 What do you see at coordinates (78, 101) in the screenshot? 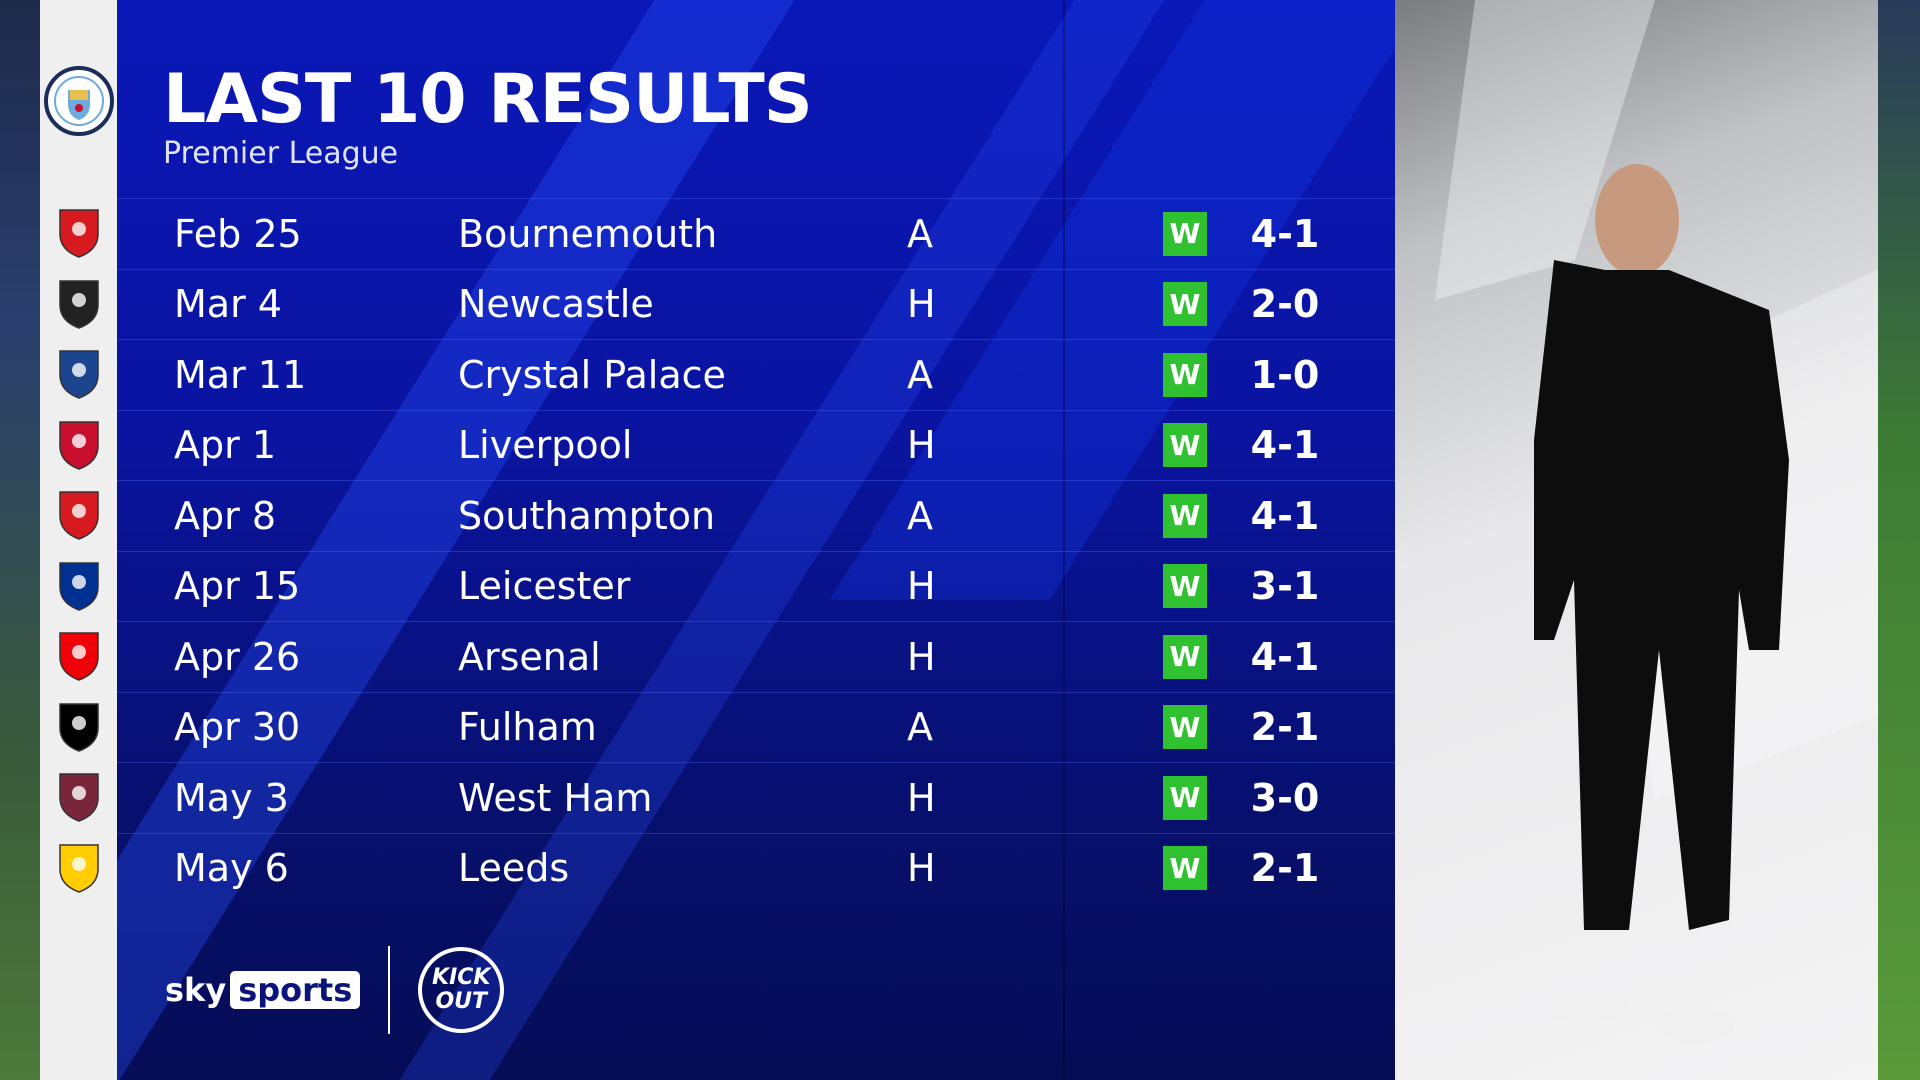
I see `manchester-city-crest-icon` at bounding box center [78, 101].